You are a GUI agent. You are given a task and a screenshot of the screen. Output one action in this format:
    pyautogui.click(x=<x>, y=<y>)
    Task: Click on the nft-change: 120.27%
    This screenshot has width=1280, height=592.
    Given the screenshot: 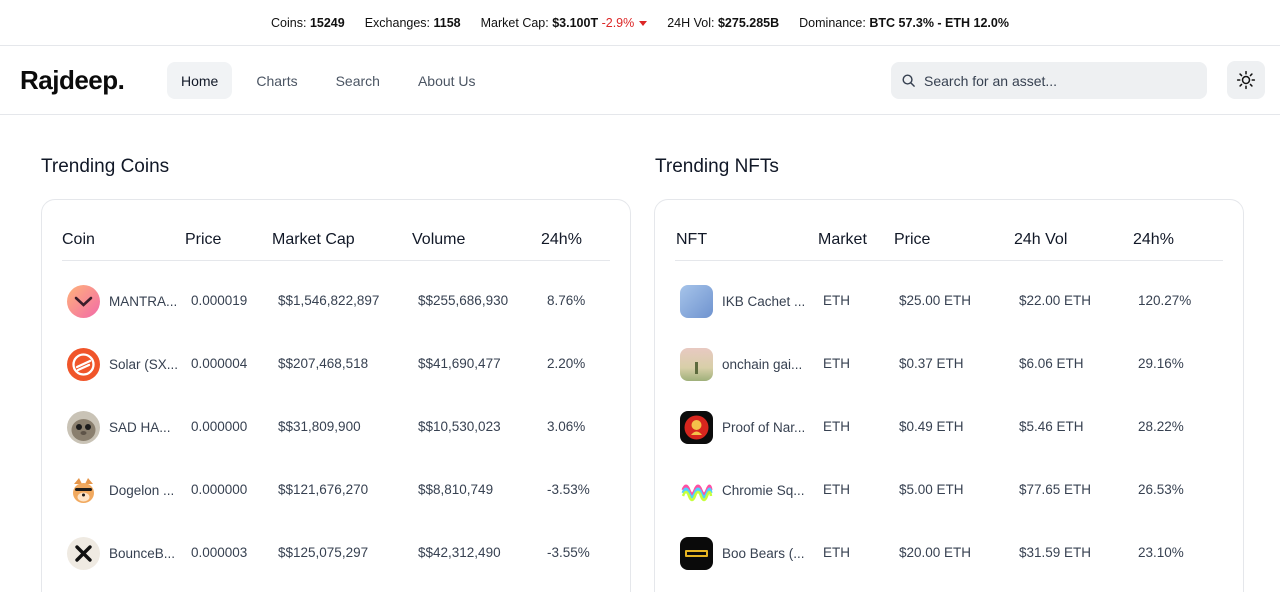 What is the action you would take?
    pyautogui.click(x=1165, y=300)
    